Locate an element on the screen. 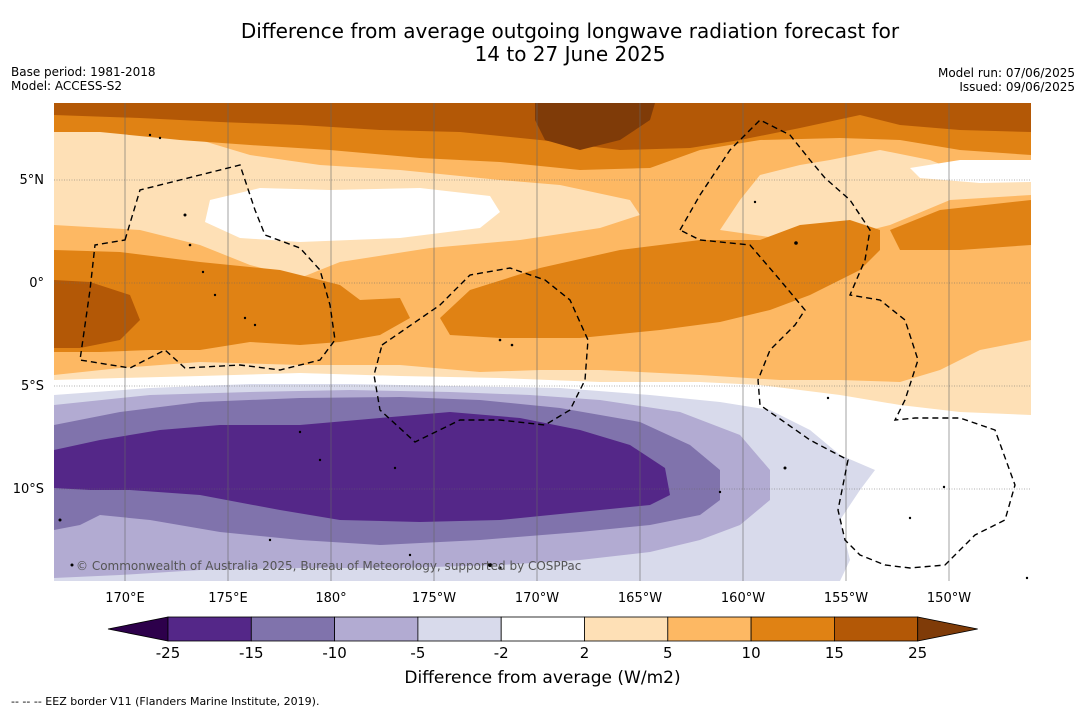 This screenshot has height=713, width=1085. colorbar-tick-label: -10 is located at coordinates (334, 653).